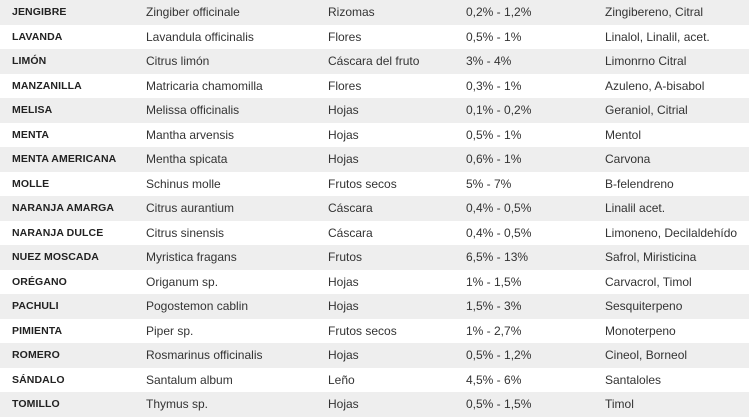  What do you see at coordinates (193, 12) in the screenshot?
I see `scientific-name-cell: Zingiber officinale` at bounding box center [193, 12].